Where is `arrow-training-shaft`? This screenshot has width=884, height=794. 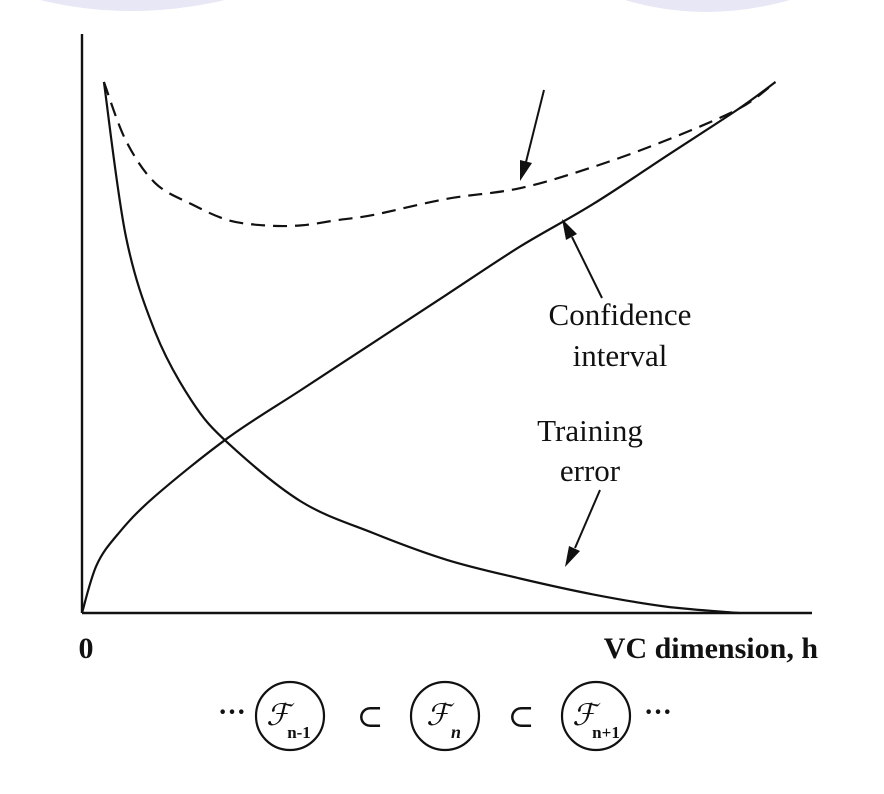 arrow-training-shaft is located at coordinates (587, 519).